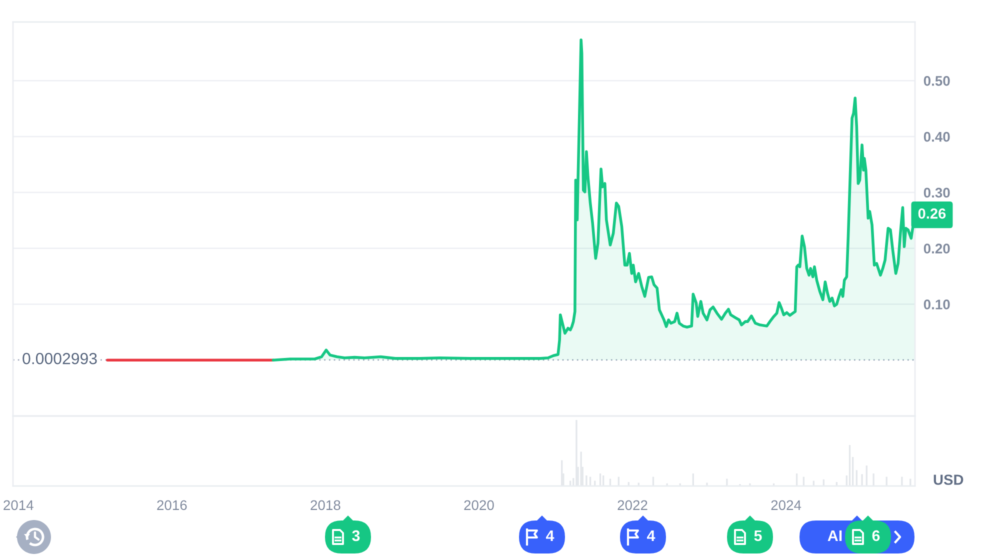 The width and height of the screenshot is (991, 558). What do you see at coordinates (876, 536) in the screenshot?
I see `text: 6` at bounding box center [876, 536].